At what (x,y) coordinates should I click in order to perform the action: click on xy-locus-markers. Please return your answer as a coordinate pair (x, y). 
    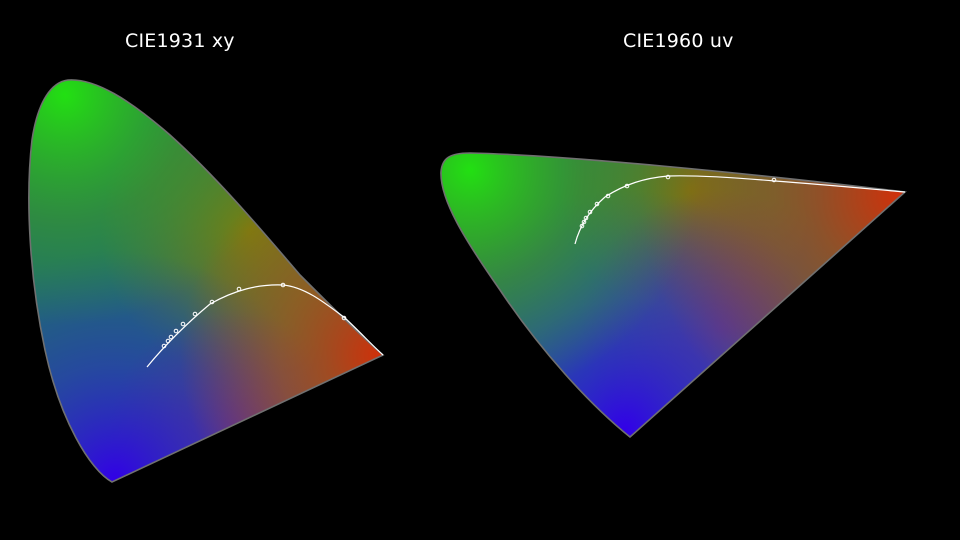
    Looking at the image, I should click on (254, 315).